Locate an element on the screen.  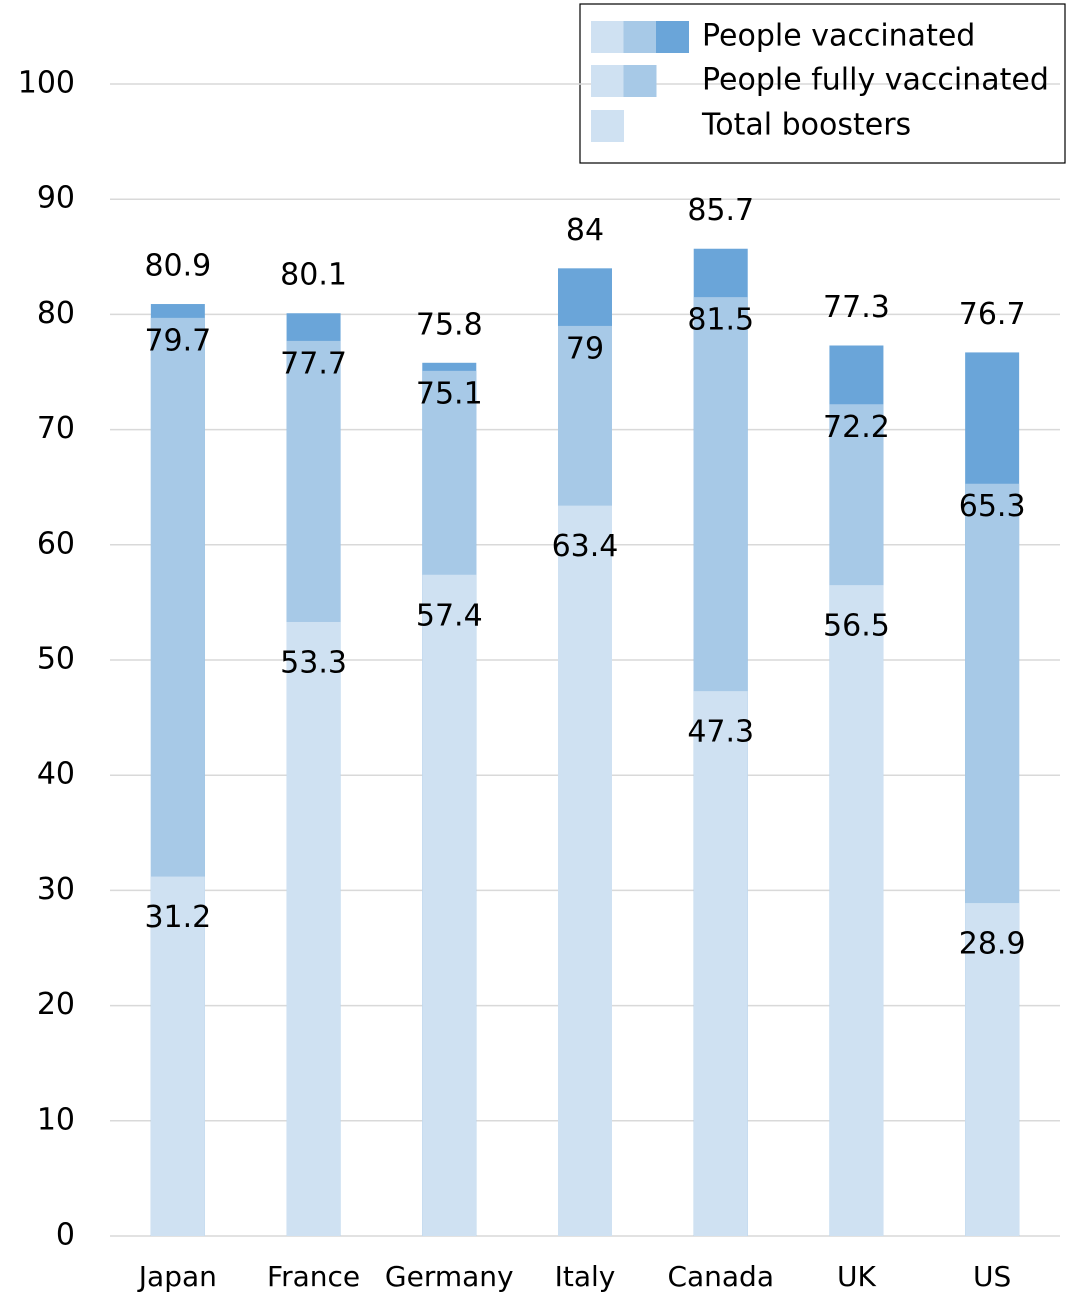
data-label: 75.8 is located at coordinates (449, 324).